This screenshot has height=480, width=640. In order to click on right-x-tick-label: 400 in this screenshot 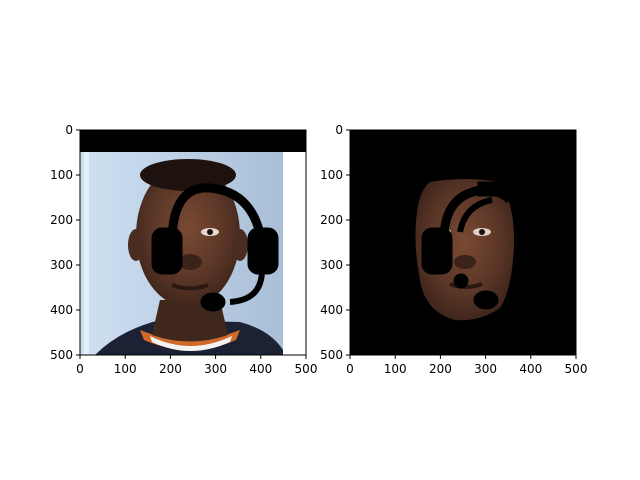, I will do `click(530, 369)`.